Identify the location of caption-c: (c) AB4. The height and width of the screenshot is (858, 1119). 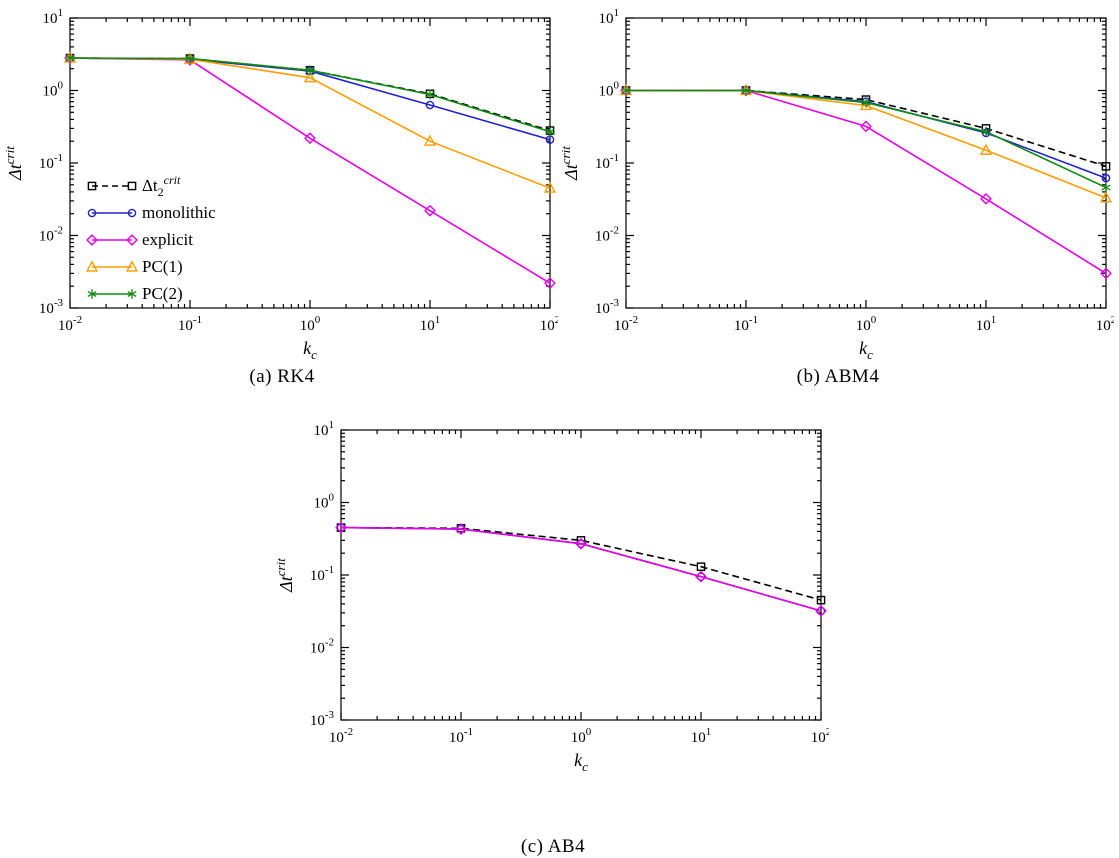
(553, 846).